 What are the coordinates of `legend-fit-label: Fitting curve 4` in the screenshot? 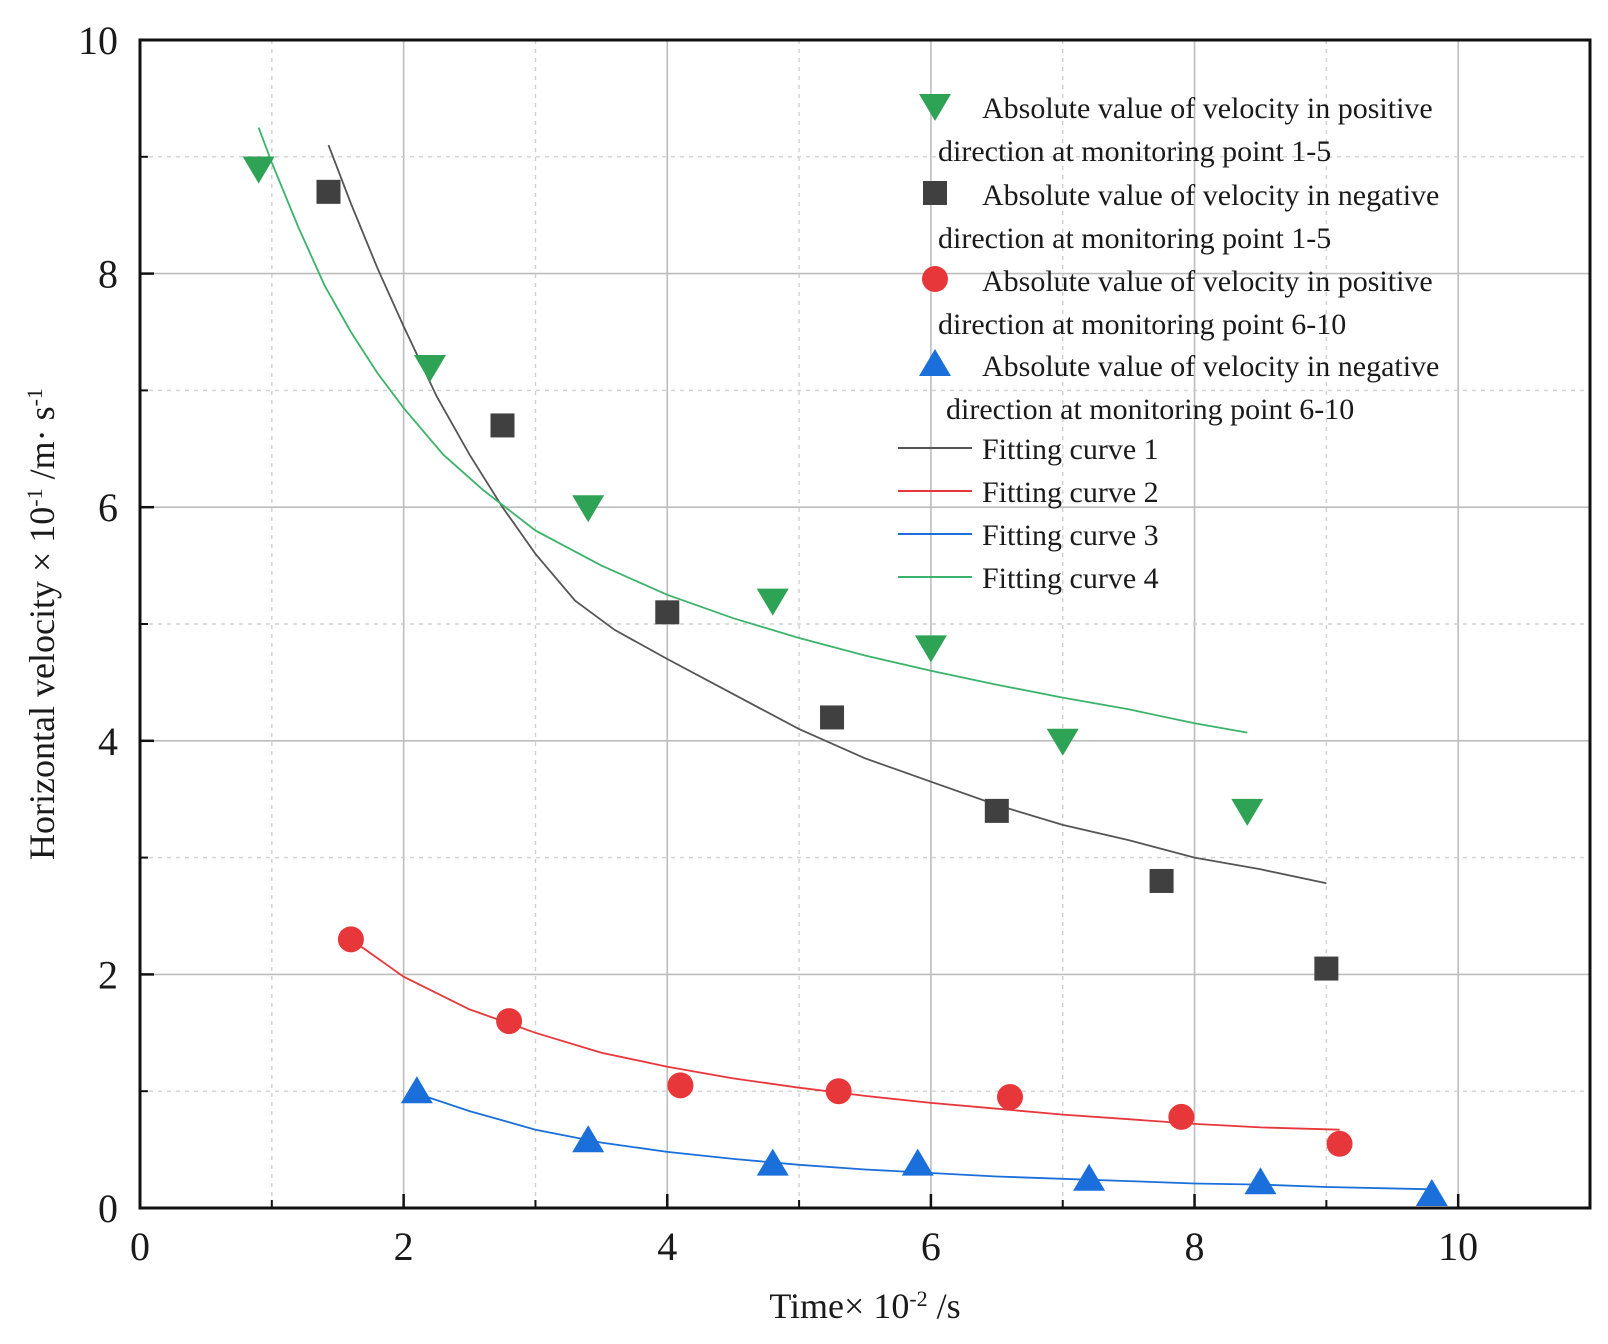 It's located at (1070, 578).